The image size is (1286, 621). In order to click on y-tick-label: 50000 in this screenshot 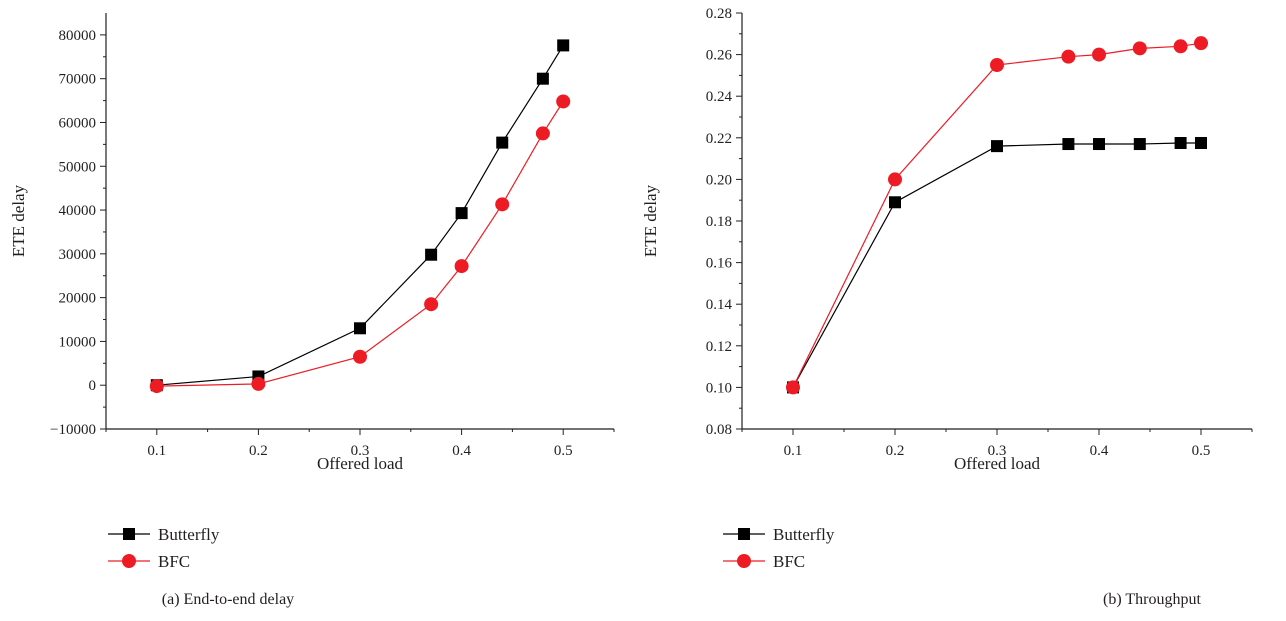, I will do `click(78, 167)`.